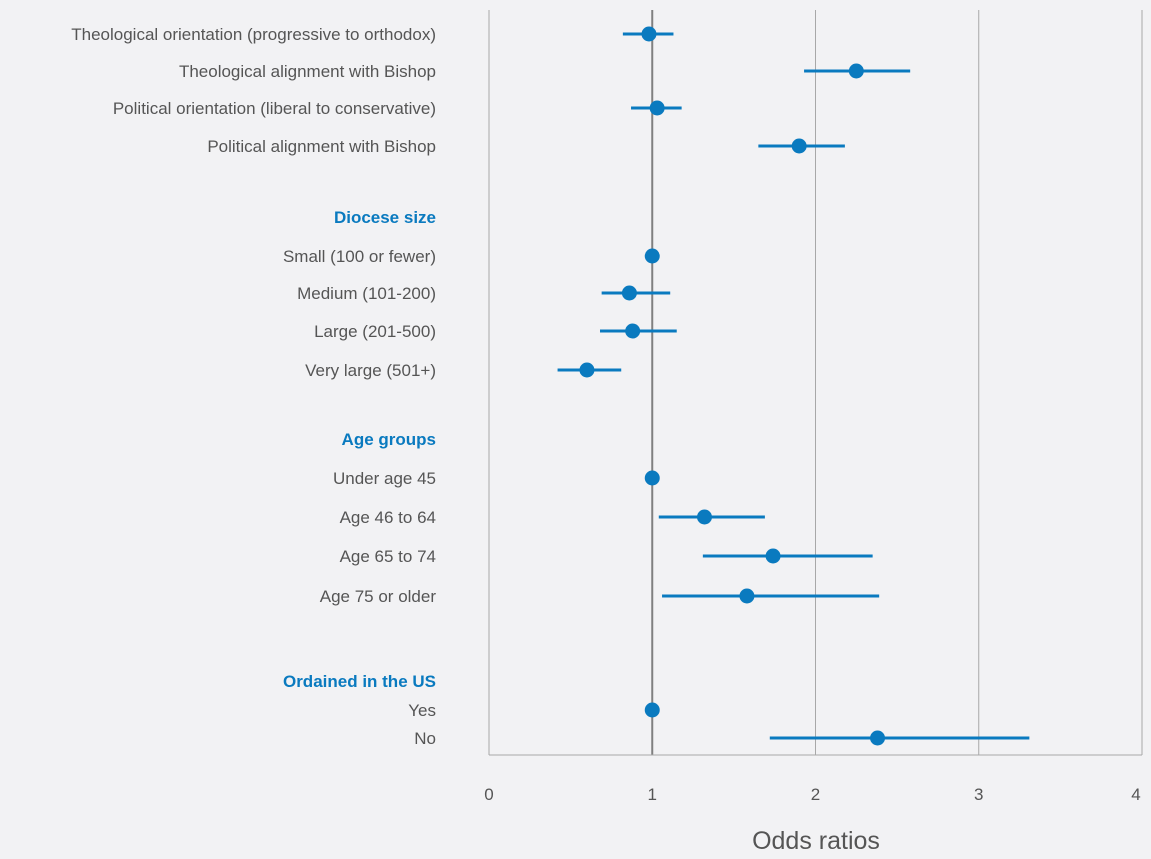  I want to click on row-label: Political alignment with Bishop, so click(321, 146).